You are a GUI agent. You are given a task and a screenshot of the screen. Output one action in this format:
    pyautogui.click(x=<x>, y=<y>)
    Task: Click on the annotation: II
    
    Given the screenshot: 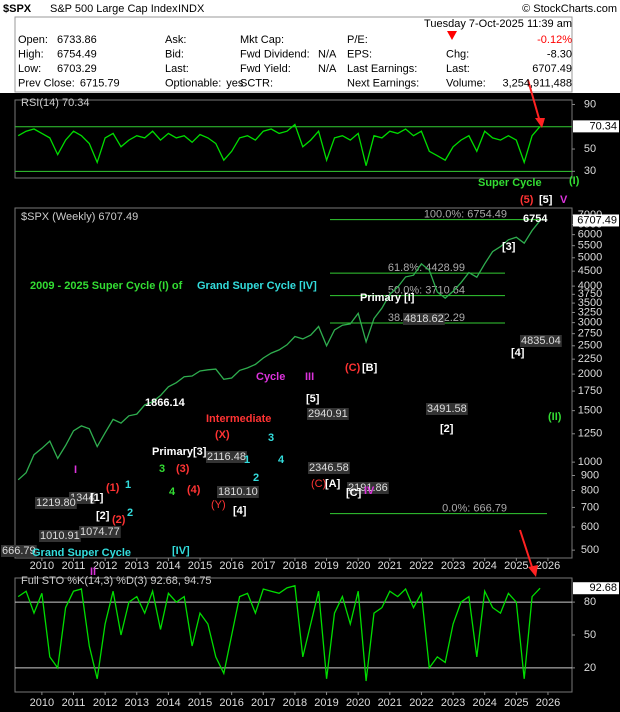 What is the action you would take?
    pyautogui.click(x=93, y=572)
    